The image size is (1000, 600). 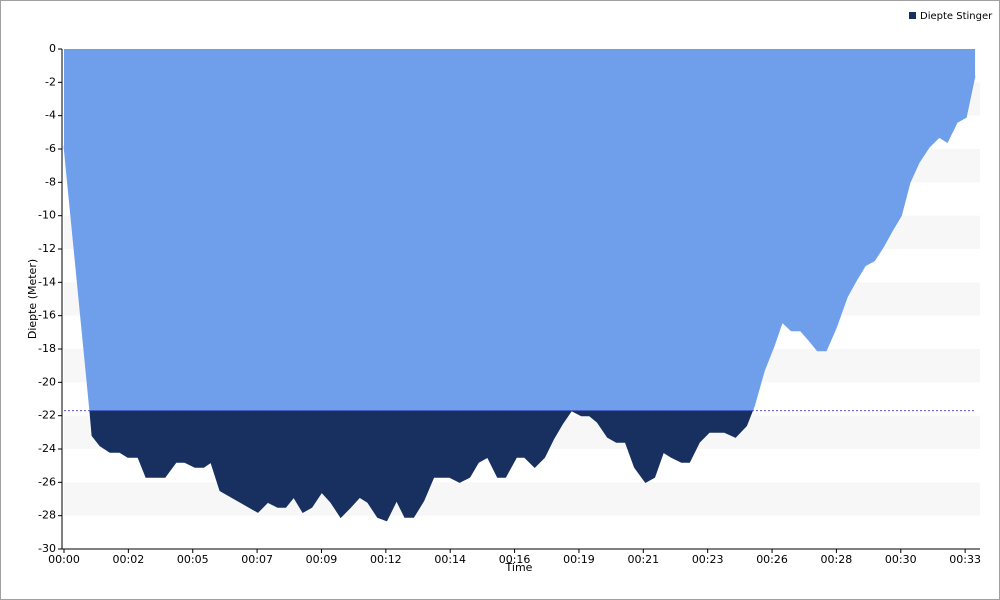 I want to click on y-tick-label: -2, so click(x=50, y=81).